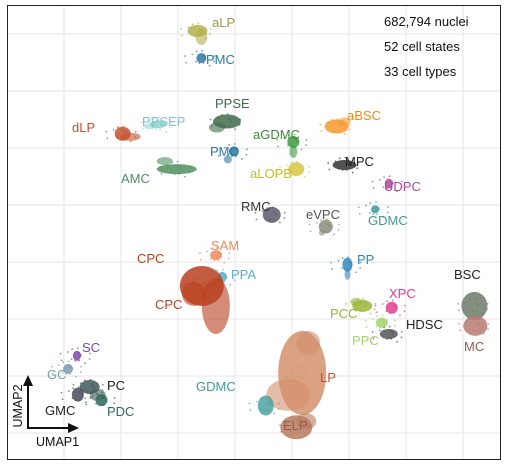 The image size is (505, 467). What do you see at coordinates (473, 305) in the screenshot?
I see `cluster-bsc` at bounding box center [473, 305].